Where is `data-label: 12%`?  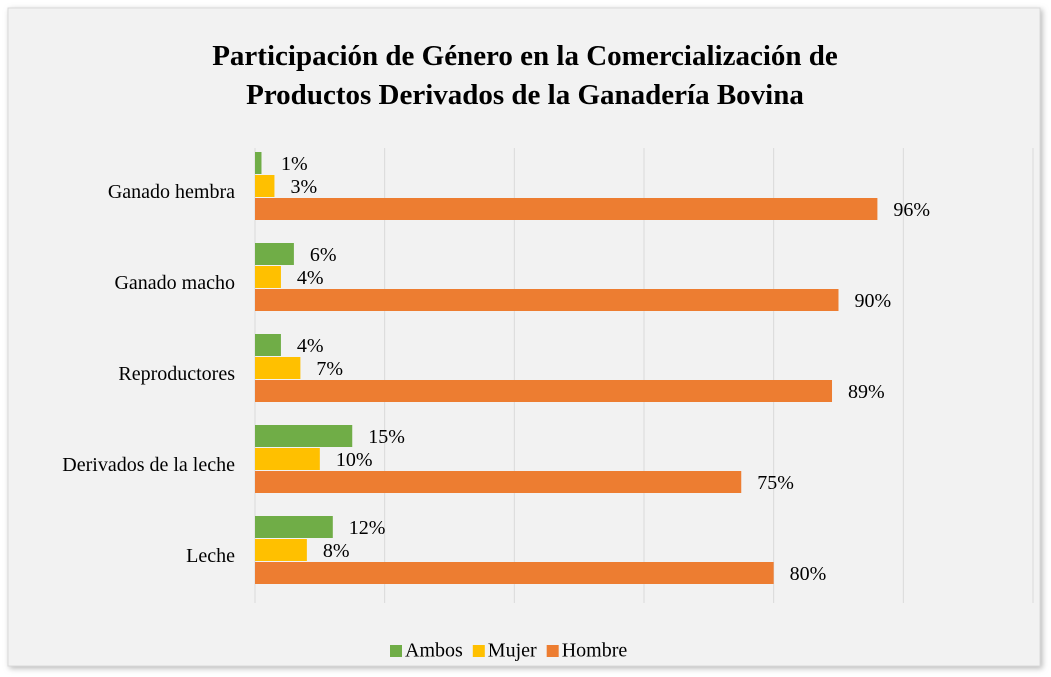 data-label: 12% is located at coordinates (367, 528).